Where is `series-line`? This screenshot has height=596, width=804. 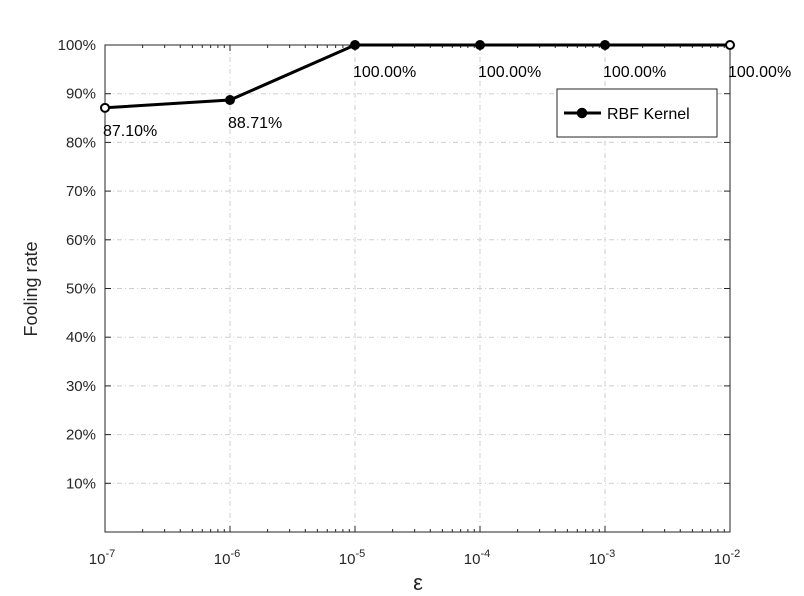
series-line is located at coordinates (417, 76).